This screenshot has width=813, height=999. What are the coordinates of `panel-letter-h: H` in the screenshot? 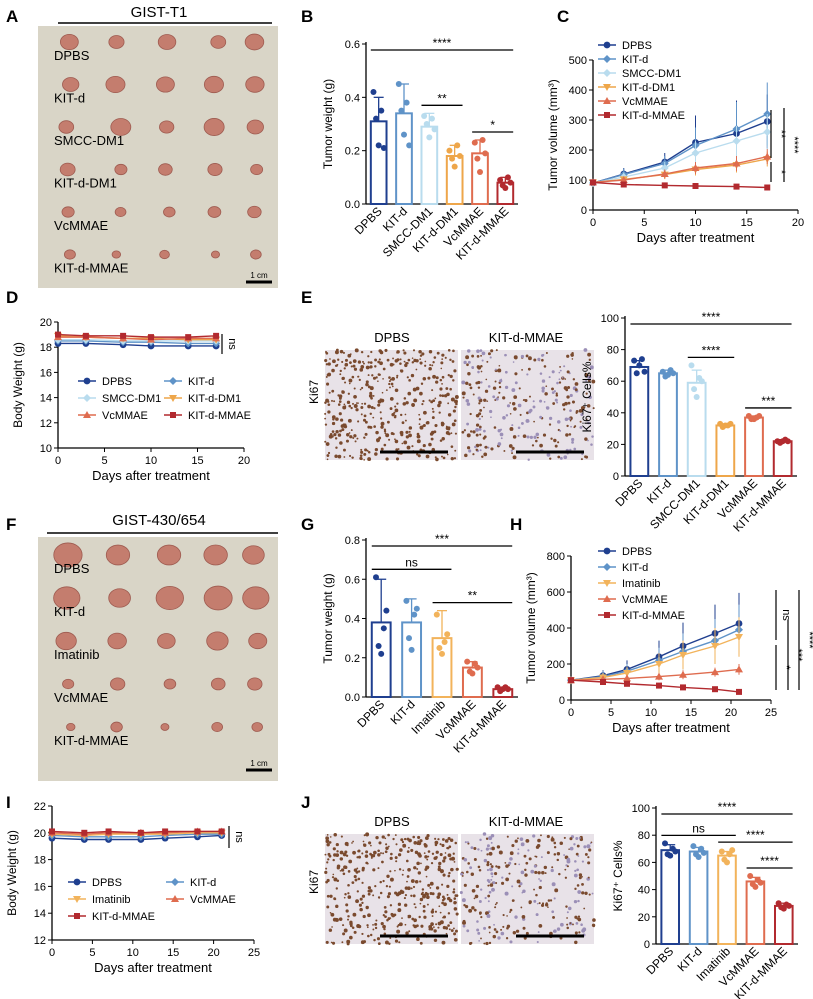 It's located at (516, 524).